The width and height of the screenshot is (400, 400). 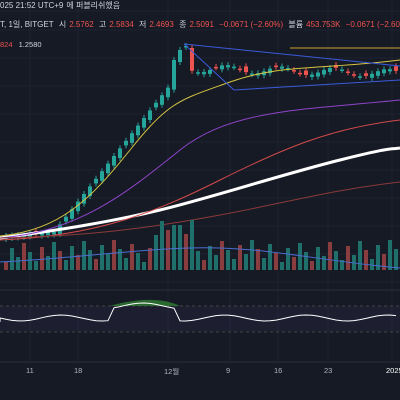 What do you see at coordinates (328, 370) in the screenshot?
I see `x-tick-label: 23` at bounding box center [328, 370].